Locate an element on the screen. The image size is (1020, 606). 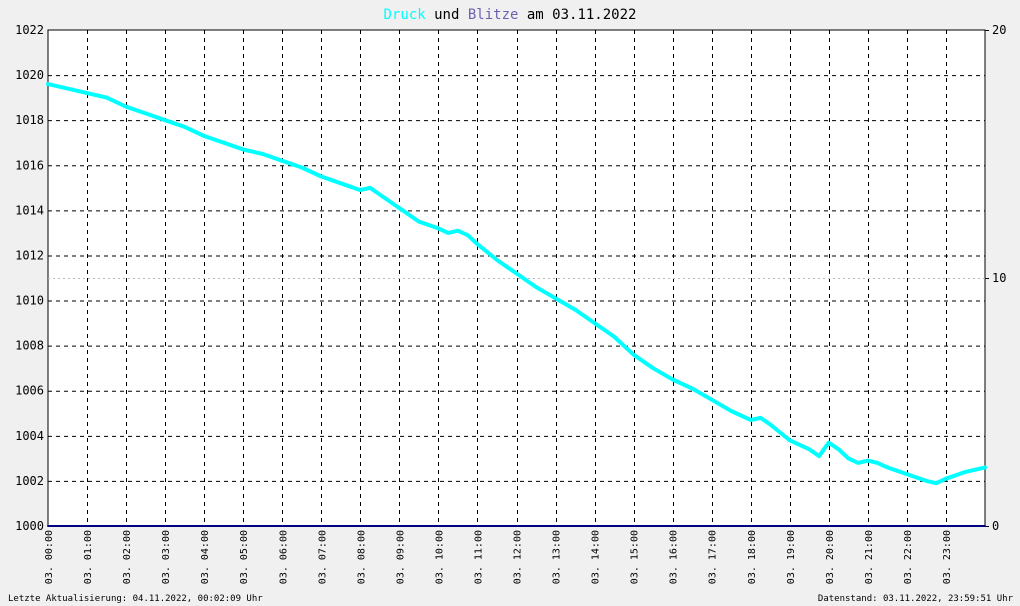
title-blitze: Blitze is located at coordinates (493, 15).